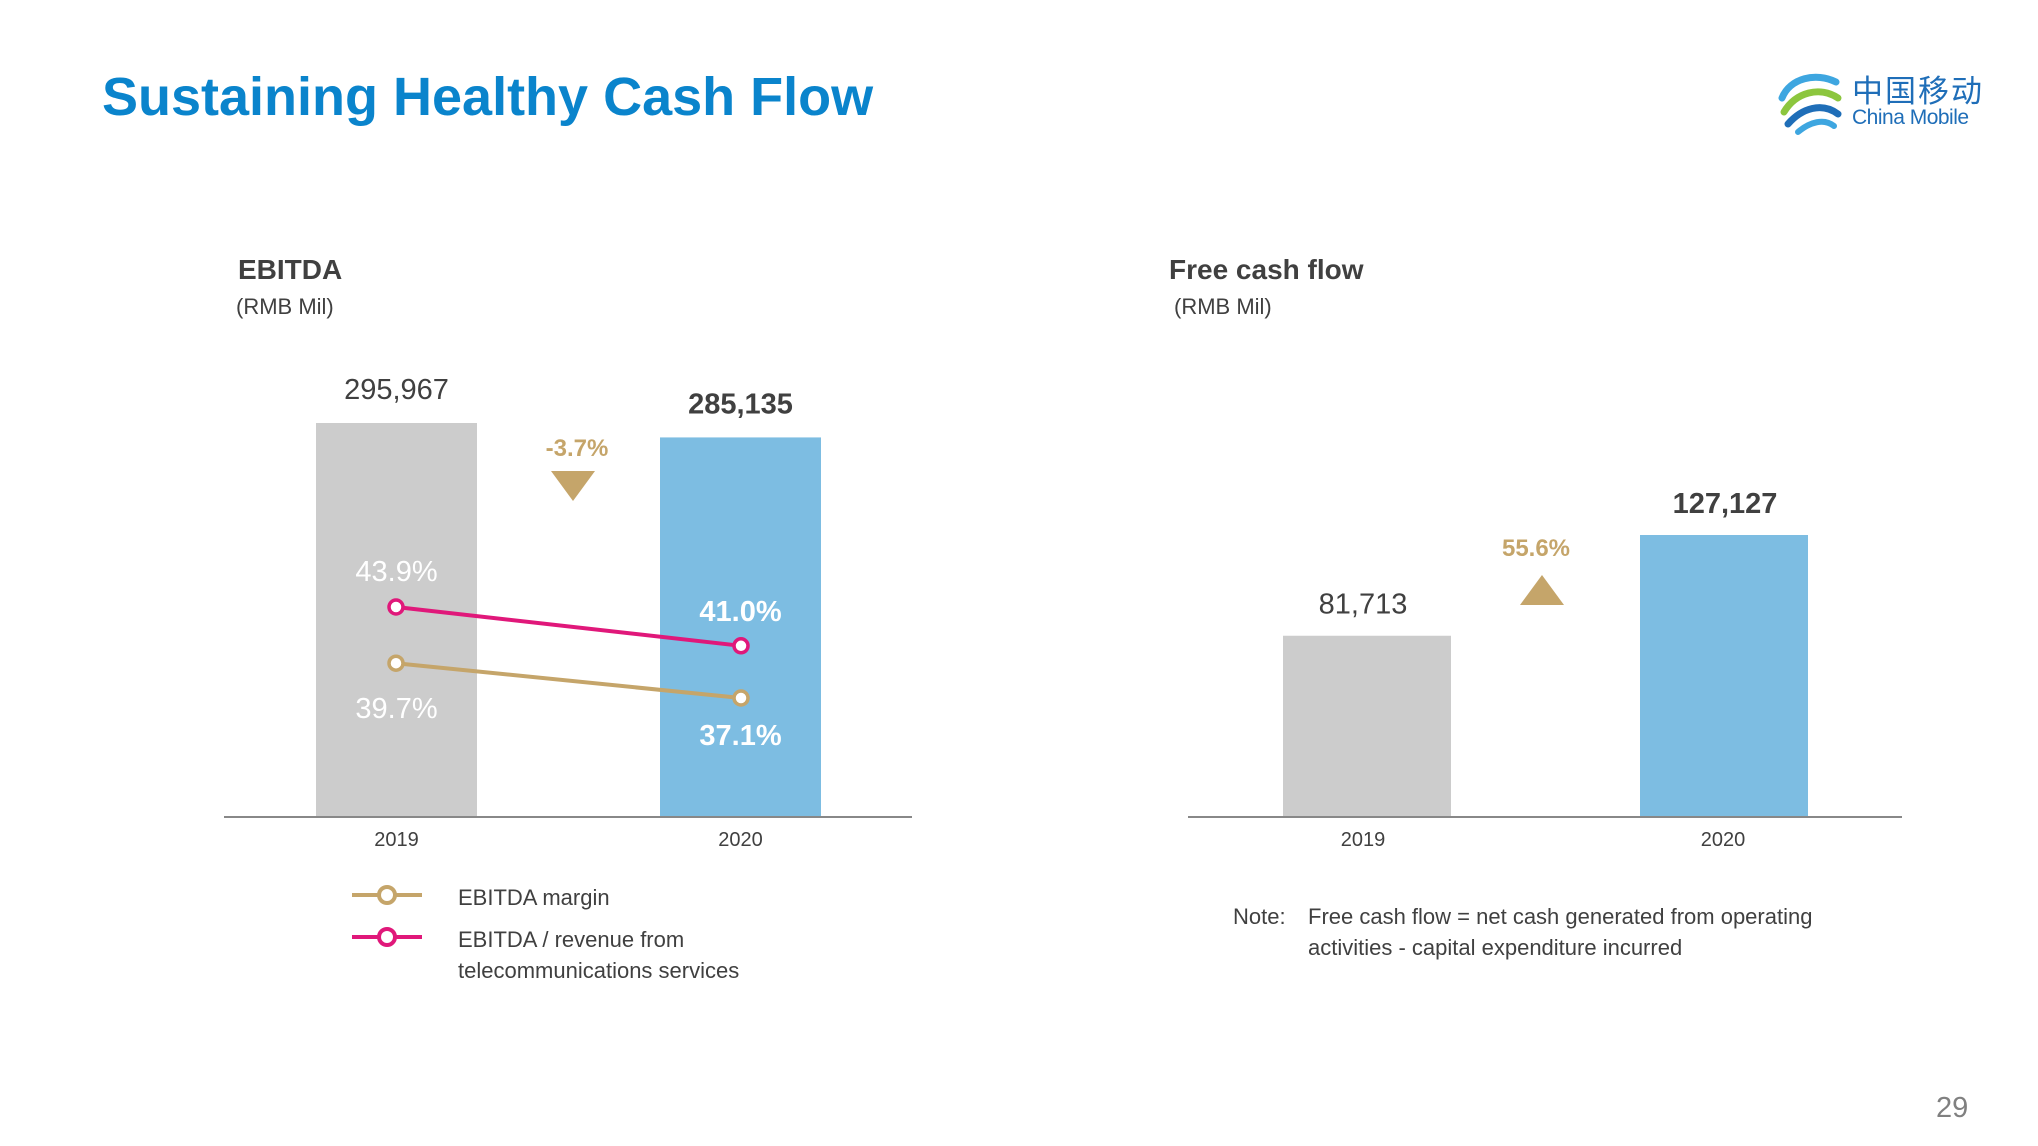  I want to click on ebitda-x-tick-2019: 2019, so click(396, 840).